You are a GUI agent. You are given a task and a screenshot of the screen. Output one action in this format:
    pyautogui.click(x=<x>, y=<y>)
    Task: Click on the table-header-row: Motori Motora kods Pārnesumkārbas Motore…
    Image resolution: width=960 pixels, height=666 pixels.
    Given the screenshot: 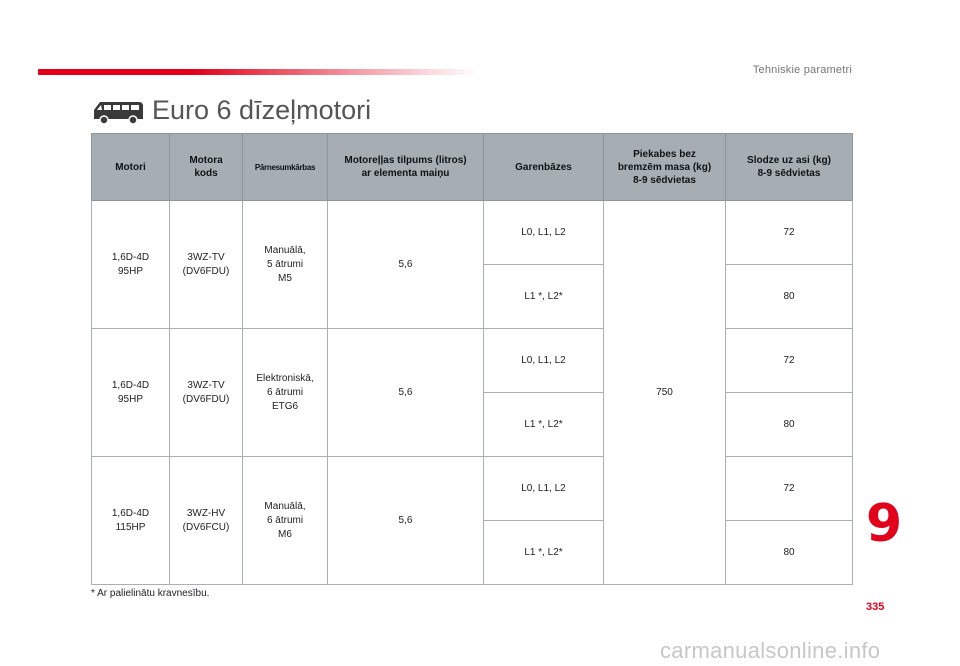 What is the action you would take?
    pyautogui.click(x=472, y=167)
    